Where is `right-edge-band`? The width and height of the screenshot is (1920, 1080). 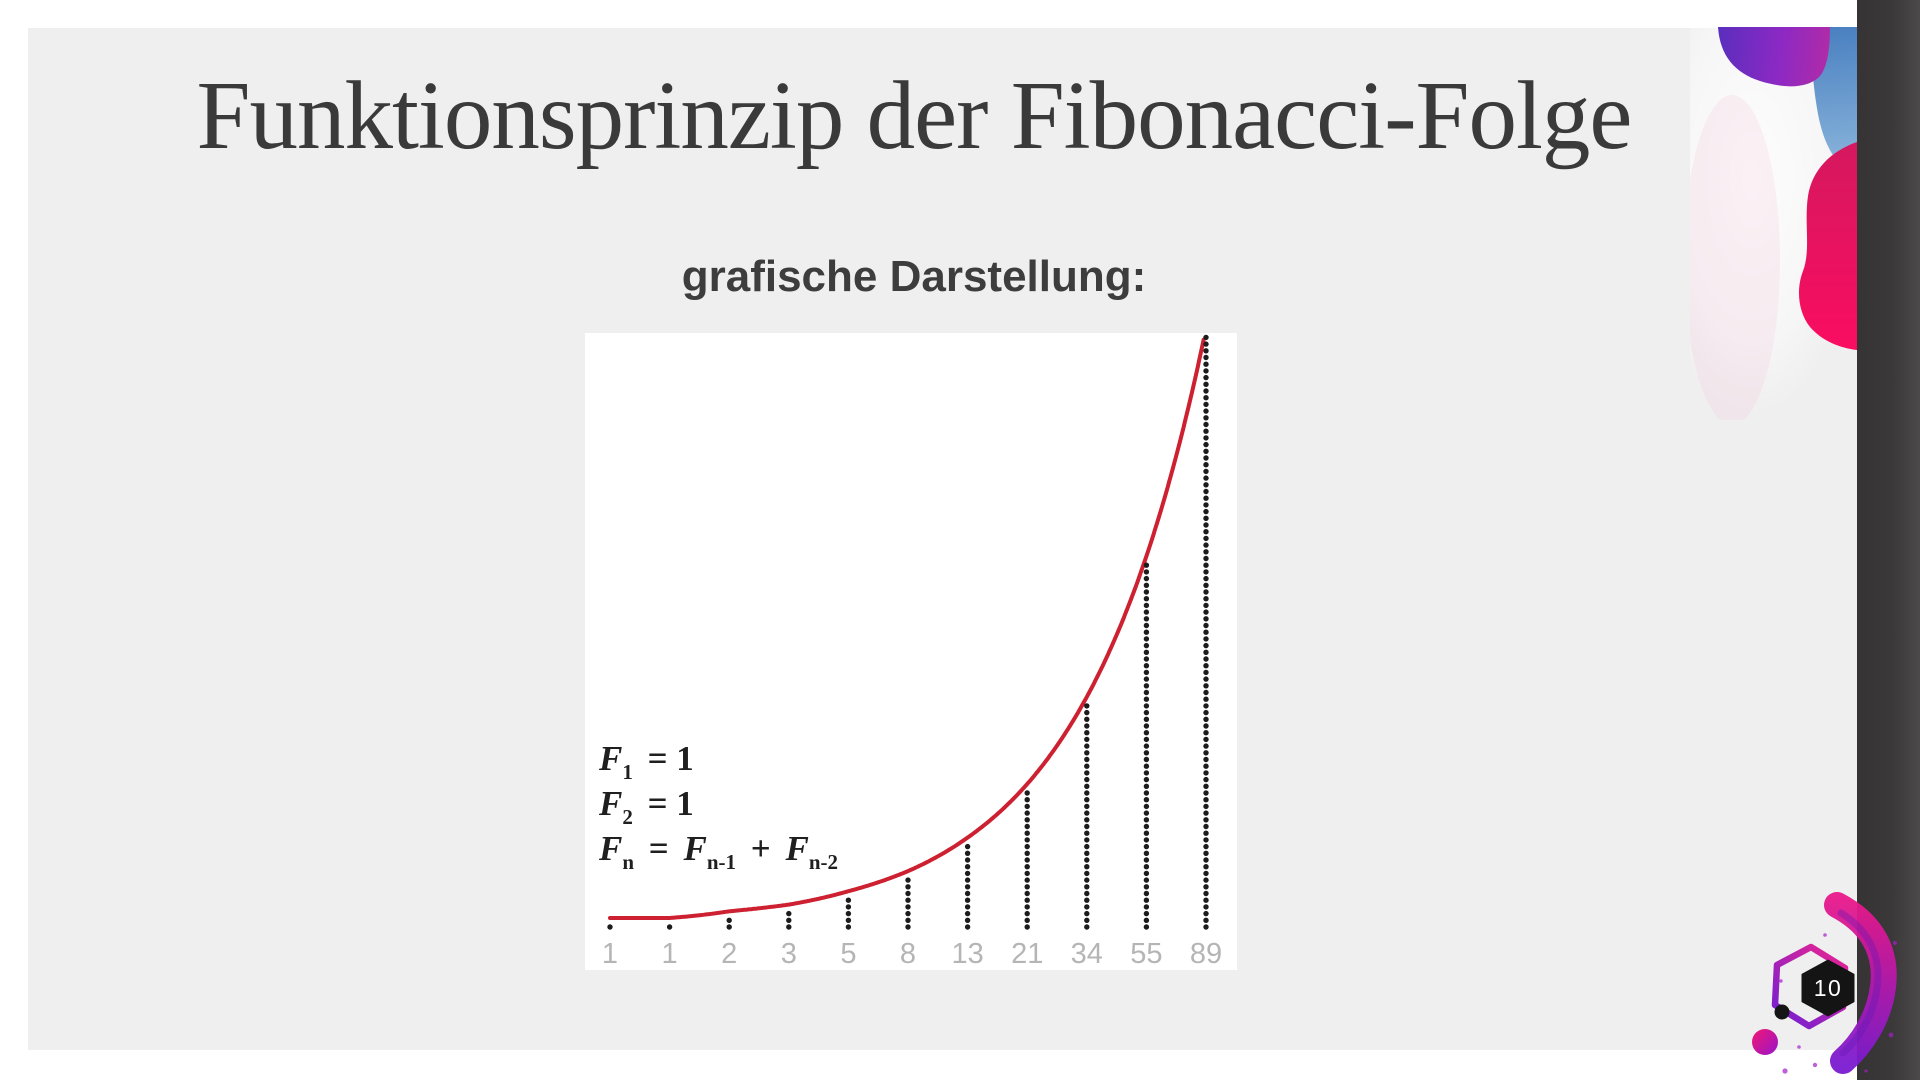 right-edge-band is located at coordinates (1888, 540).